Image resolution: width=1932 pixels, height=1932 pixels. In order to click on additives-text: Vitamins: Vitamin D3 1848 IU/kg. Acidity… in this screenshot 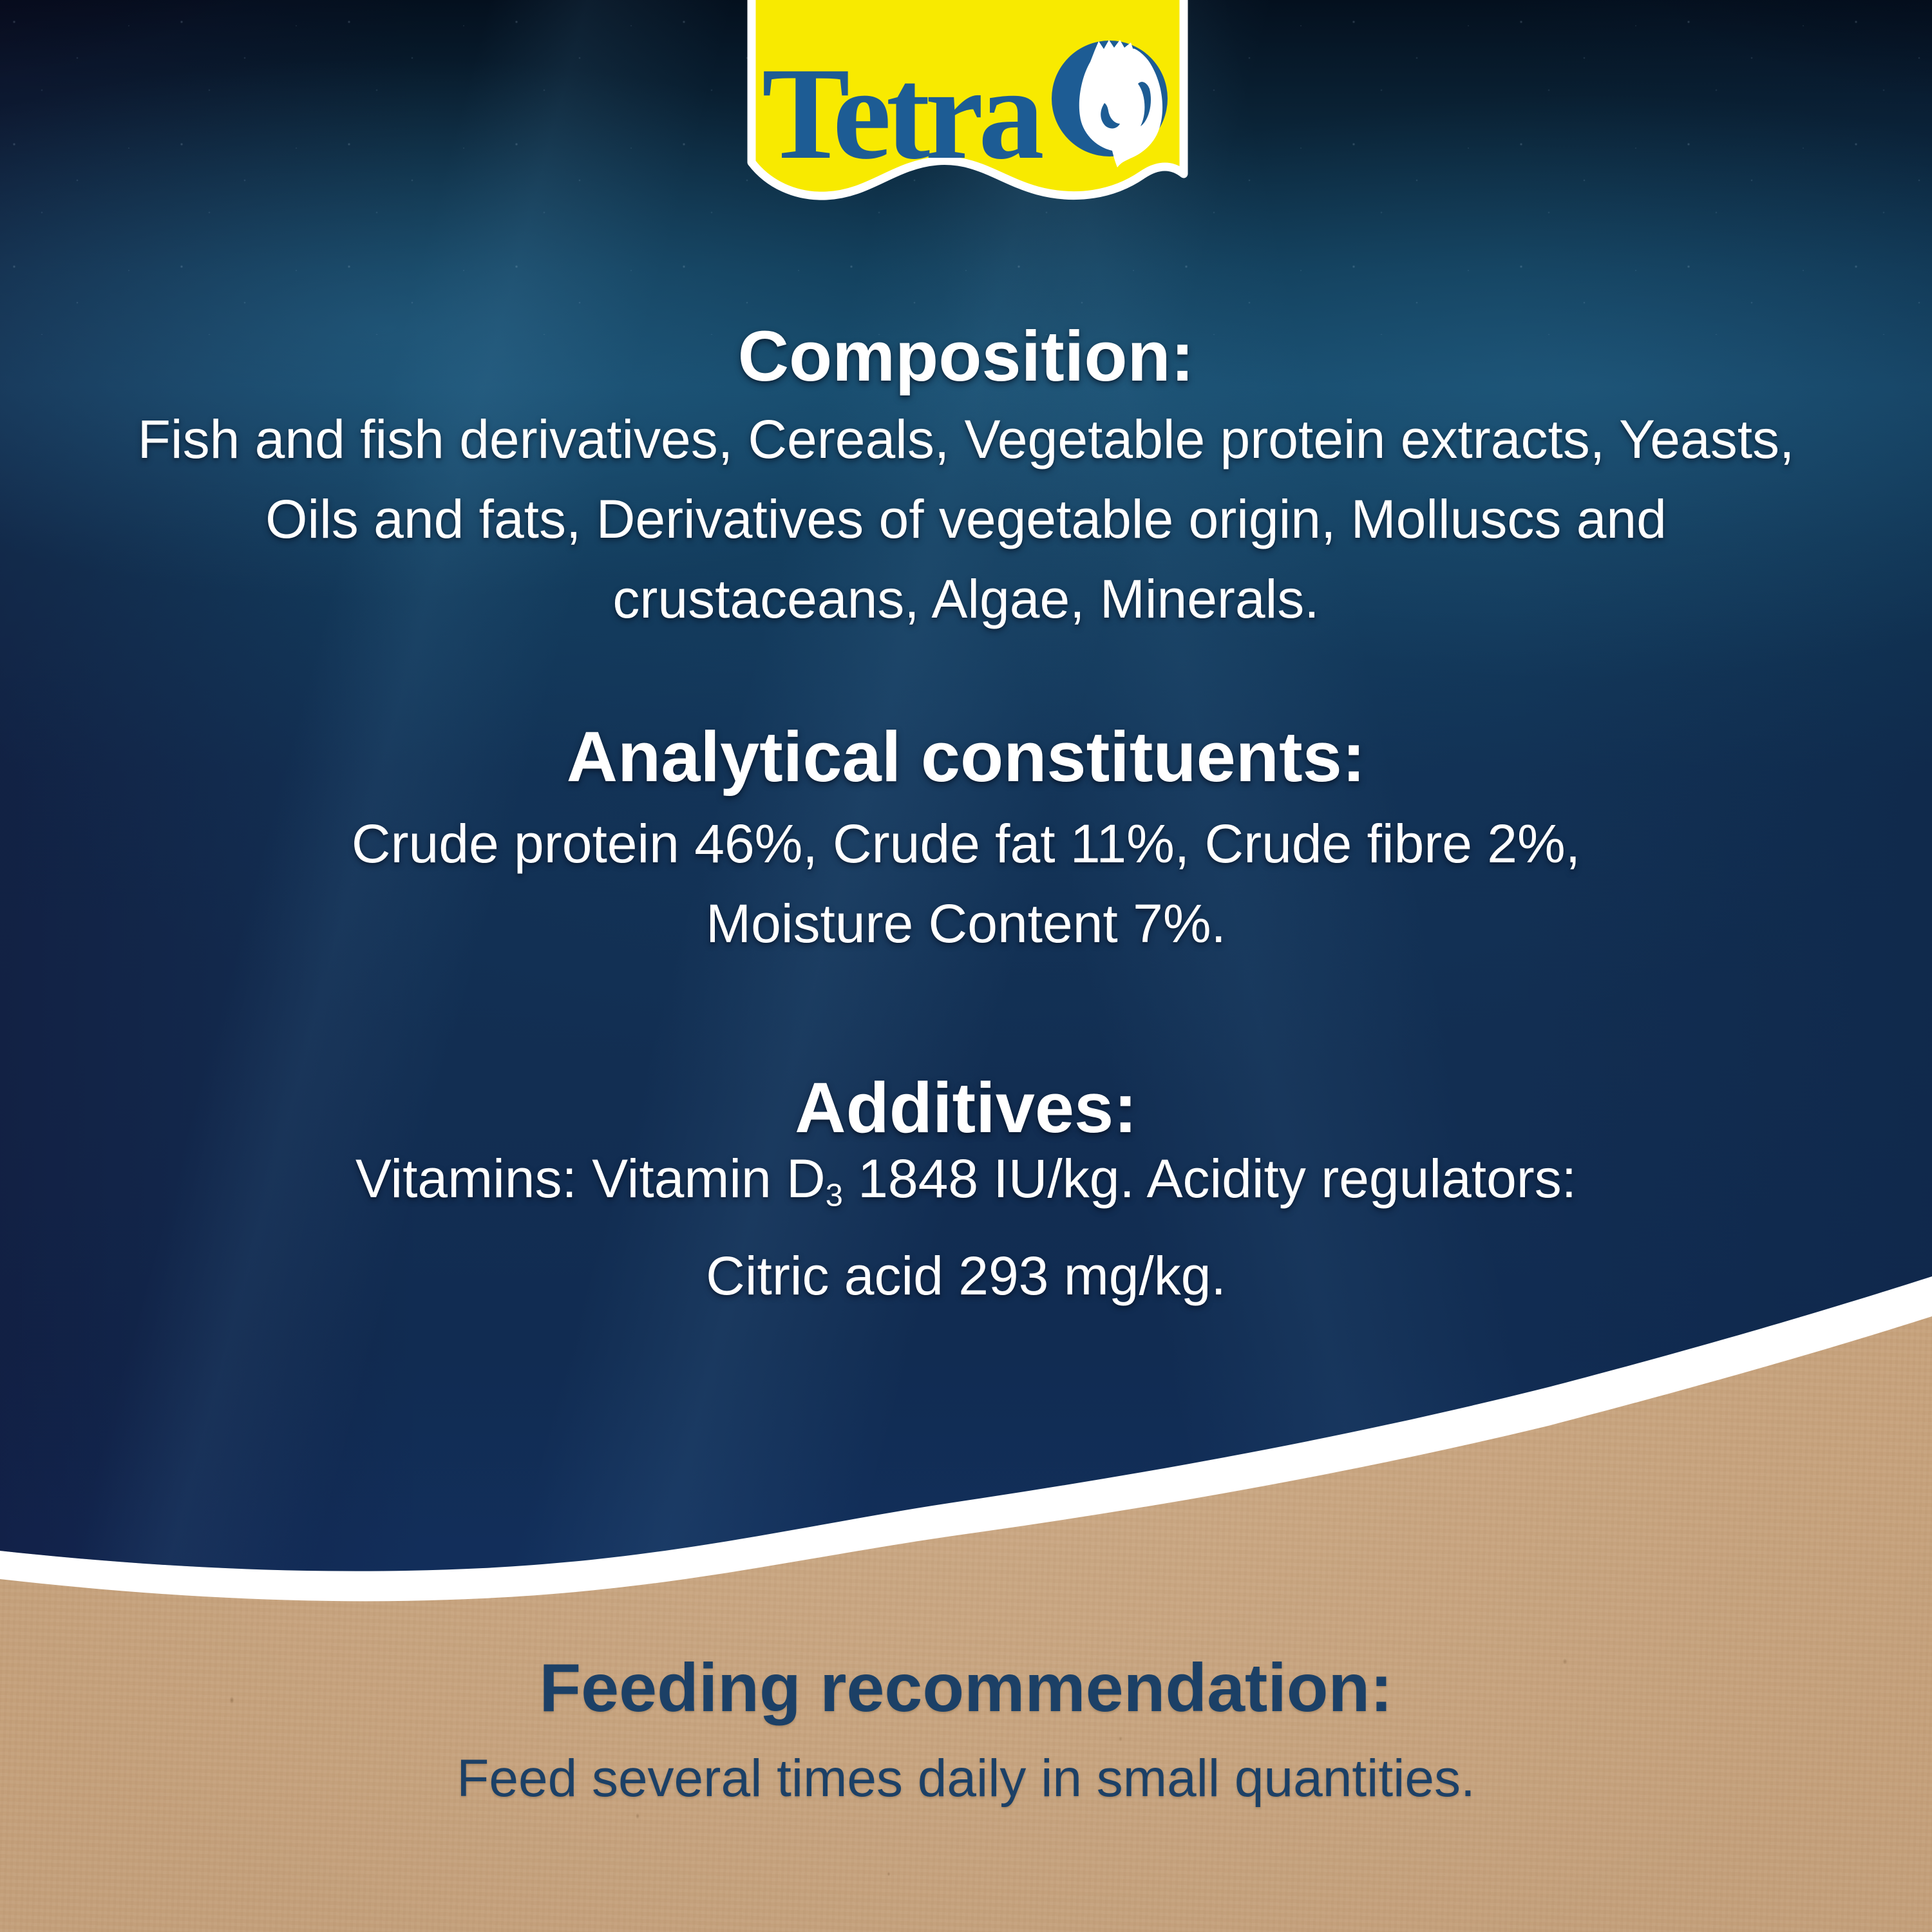, I will do `click(966, 1227)`.